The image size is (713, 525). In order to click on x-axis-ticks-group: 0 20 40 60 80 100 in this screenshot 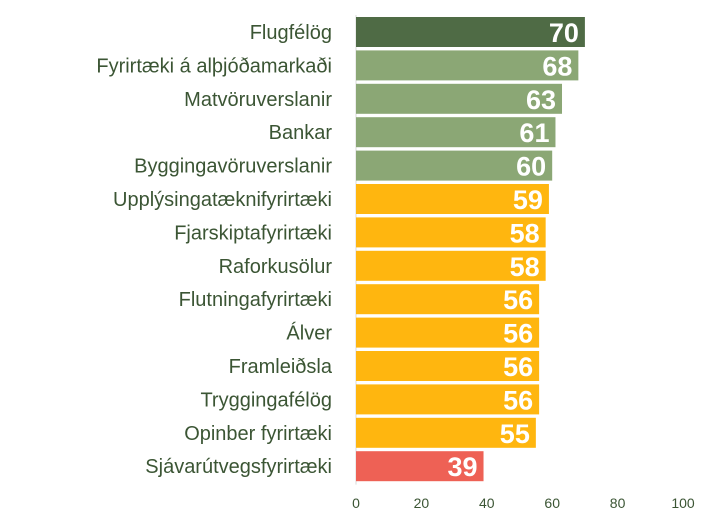, I will do `click(523, 503)`.